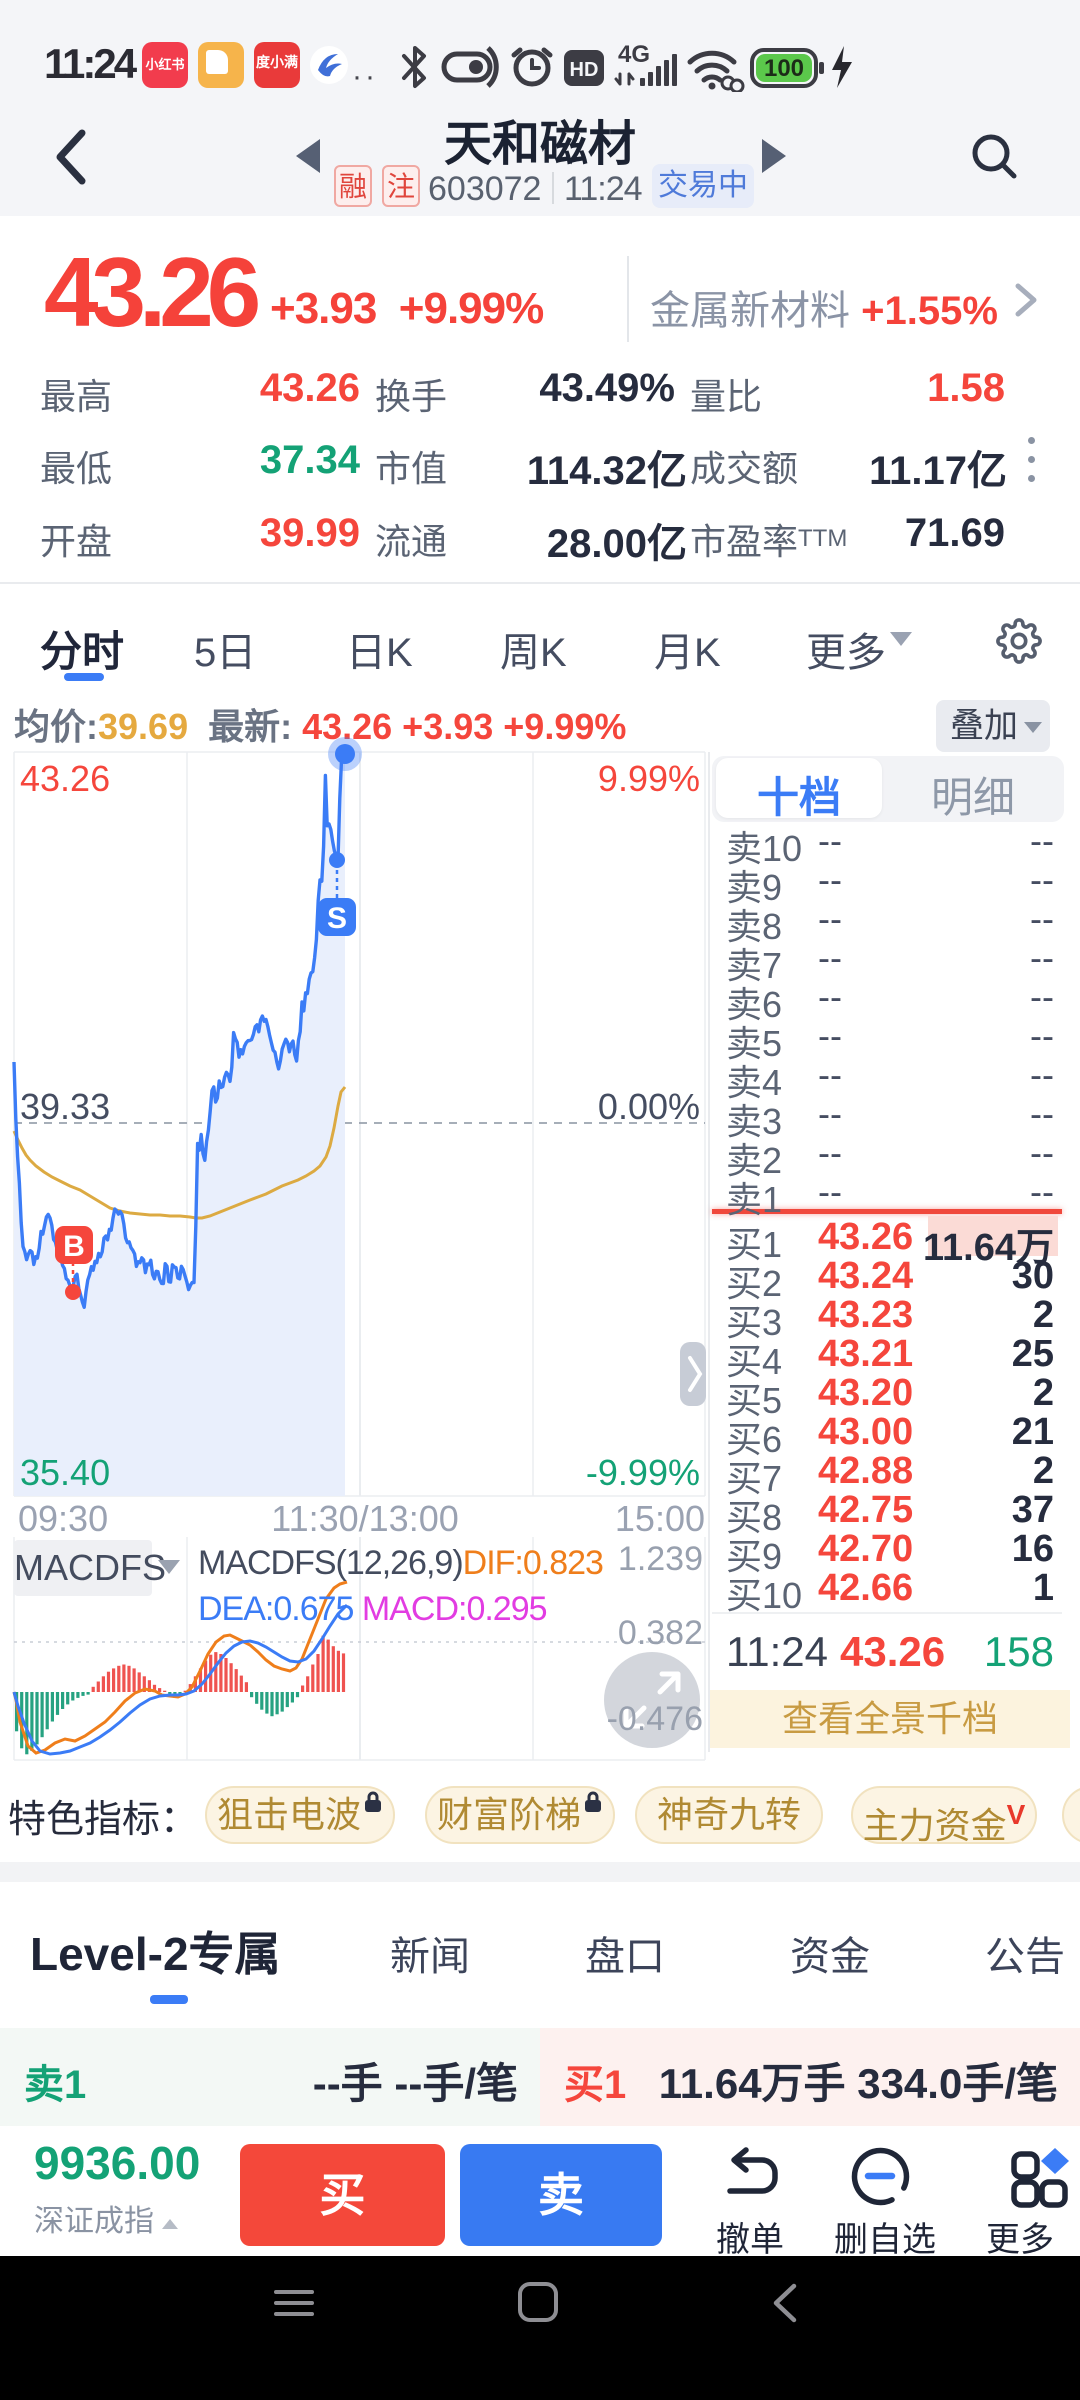 The image size is (1080, 2400). I want to click on svg-text: HD, so click(584, 70).